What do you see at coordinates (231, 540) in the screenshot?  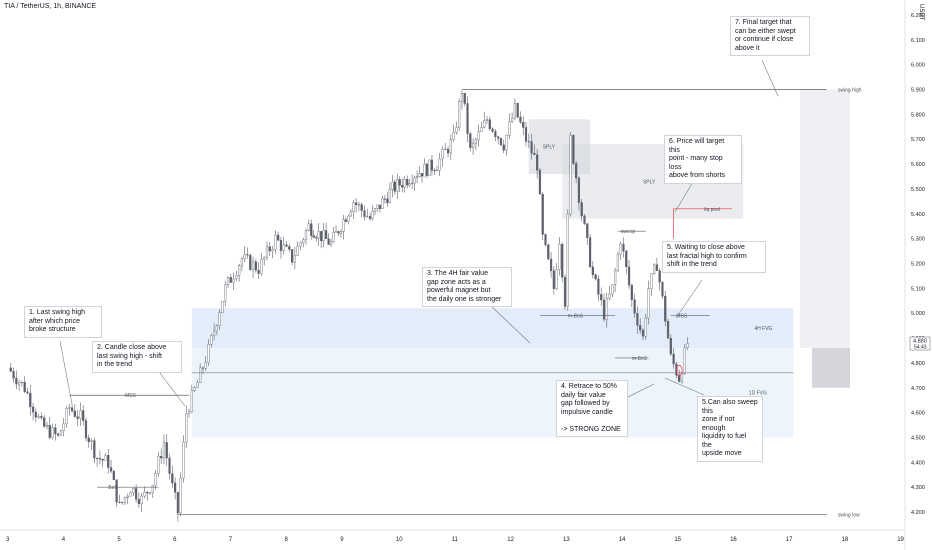 I see `time-tick-label: 7` at bounding box center [231, 540].